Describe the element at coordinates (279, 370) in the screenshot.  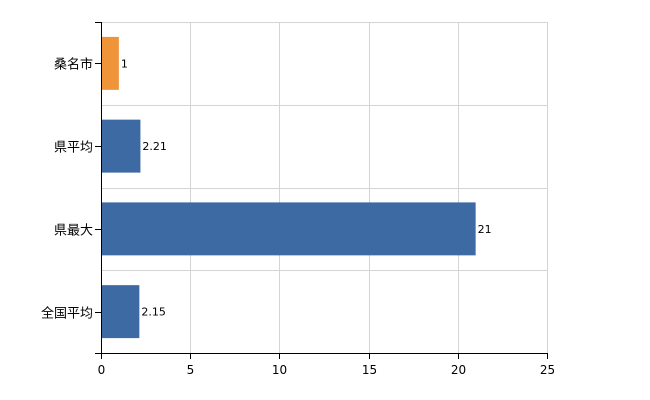
I see `x-tick-label: 10` at that location.